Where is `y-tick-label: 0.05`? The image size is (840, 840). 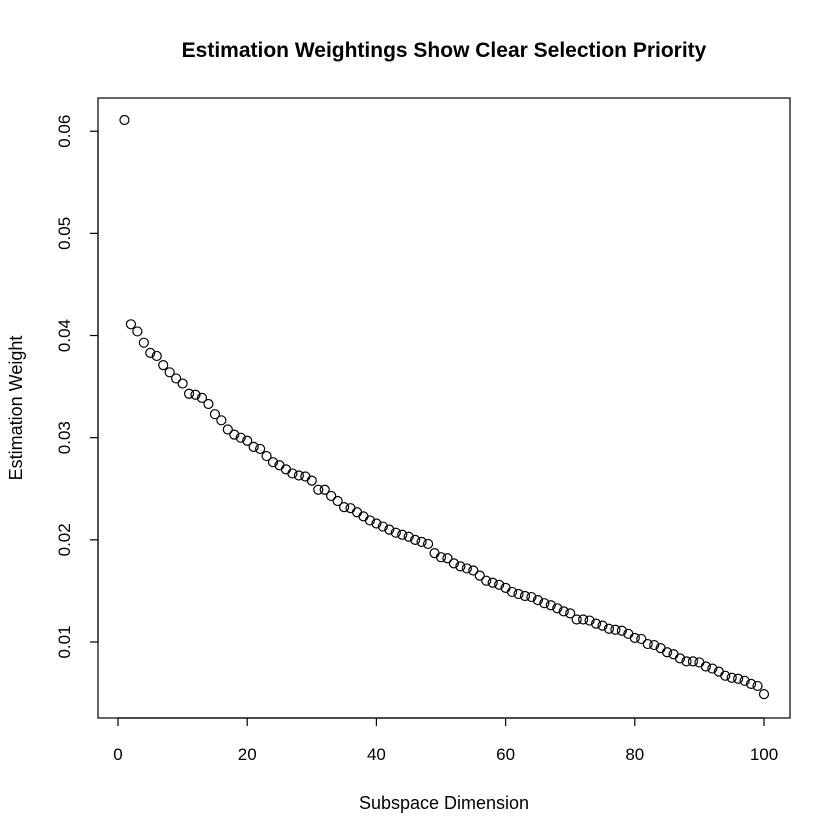
y-tick-label: 0.05 is located at coordinates (64, 233).